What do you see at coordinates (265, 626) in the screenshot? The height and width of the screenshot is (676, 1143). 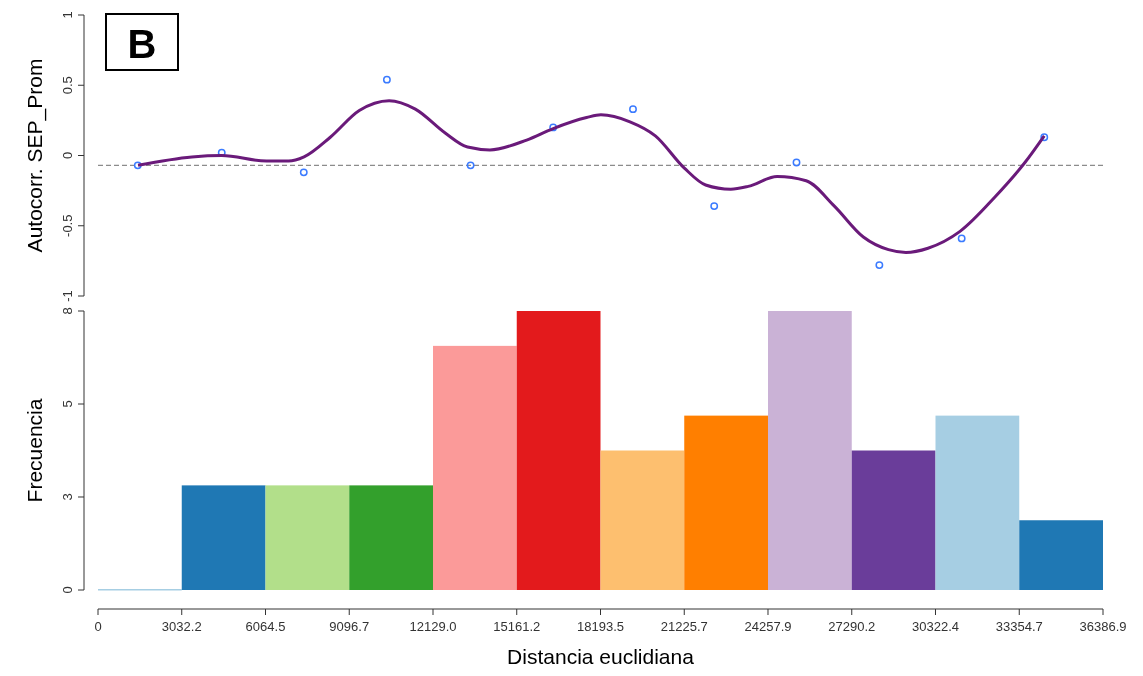 I see `x-tick-label: 6064.5` at bounding box center [265, 626].